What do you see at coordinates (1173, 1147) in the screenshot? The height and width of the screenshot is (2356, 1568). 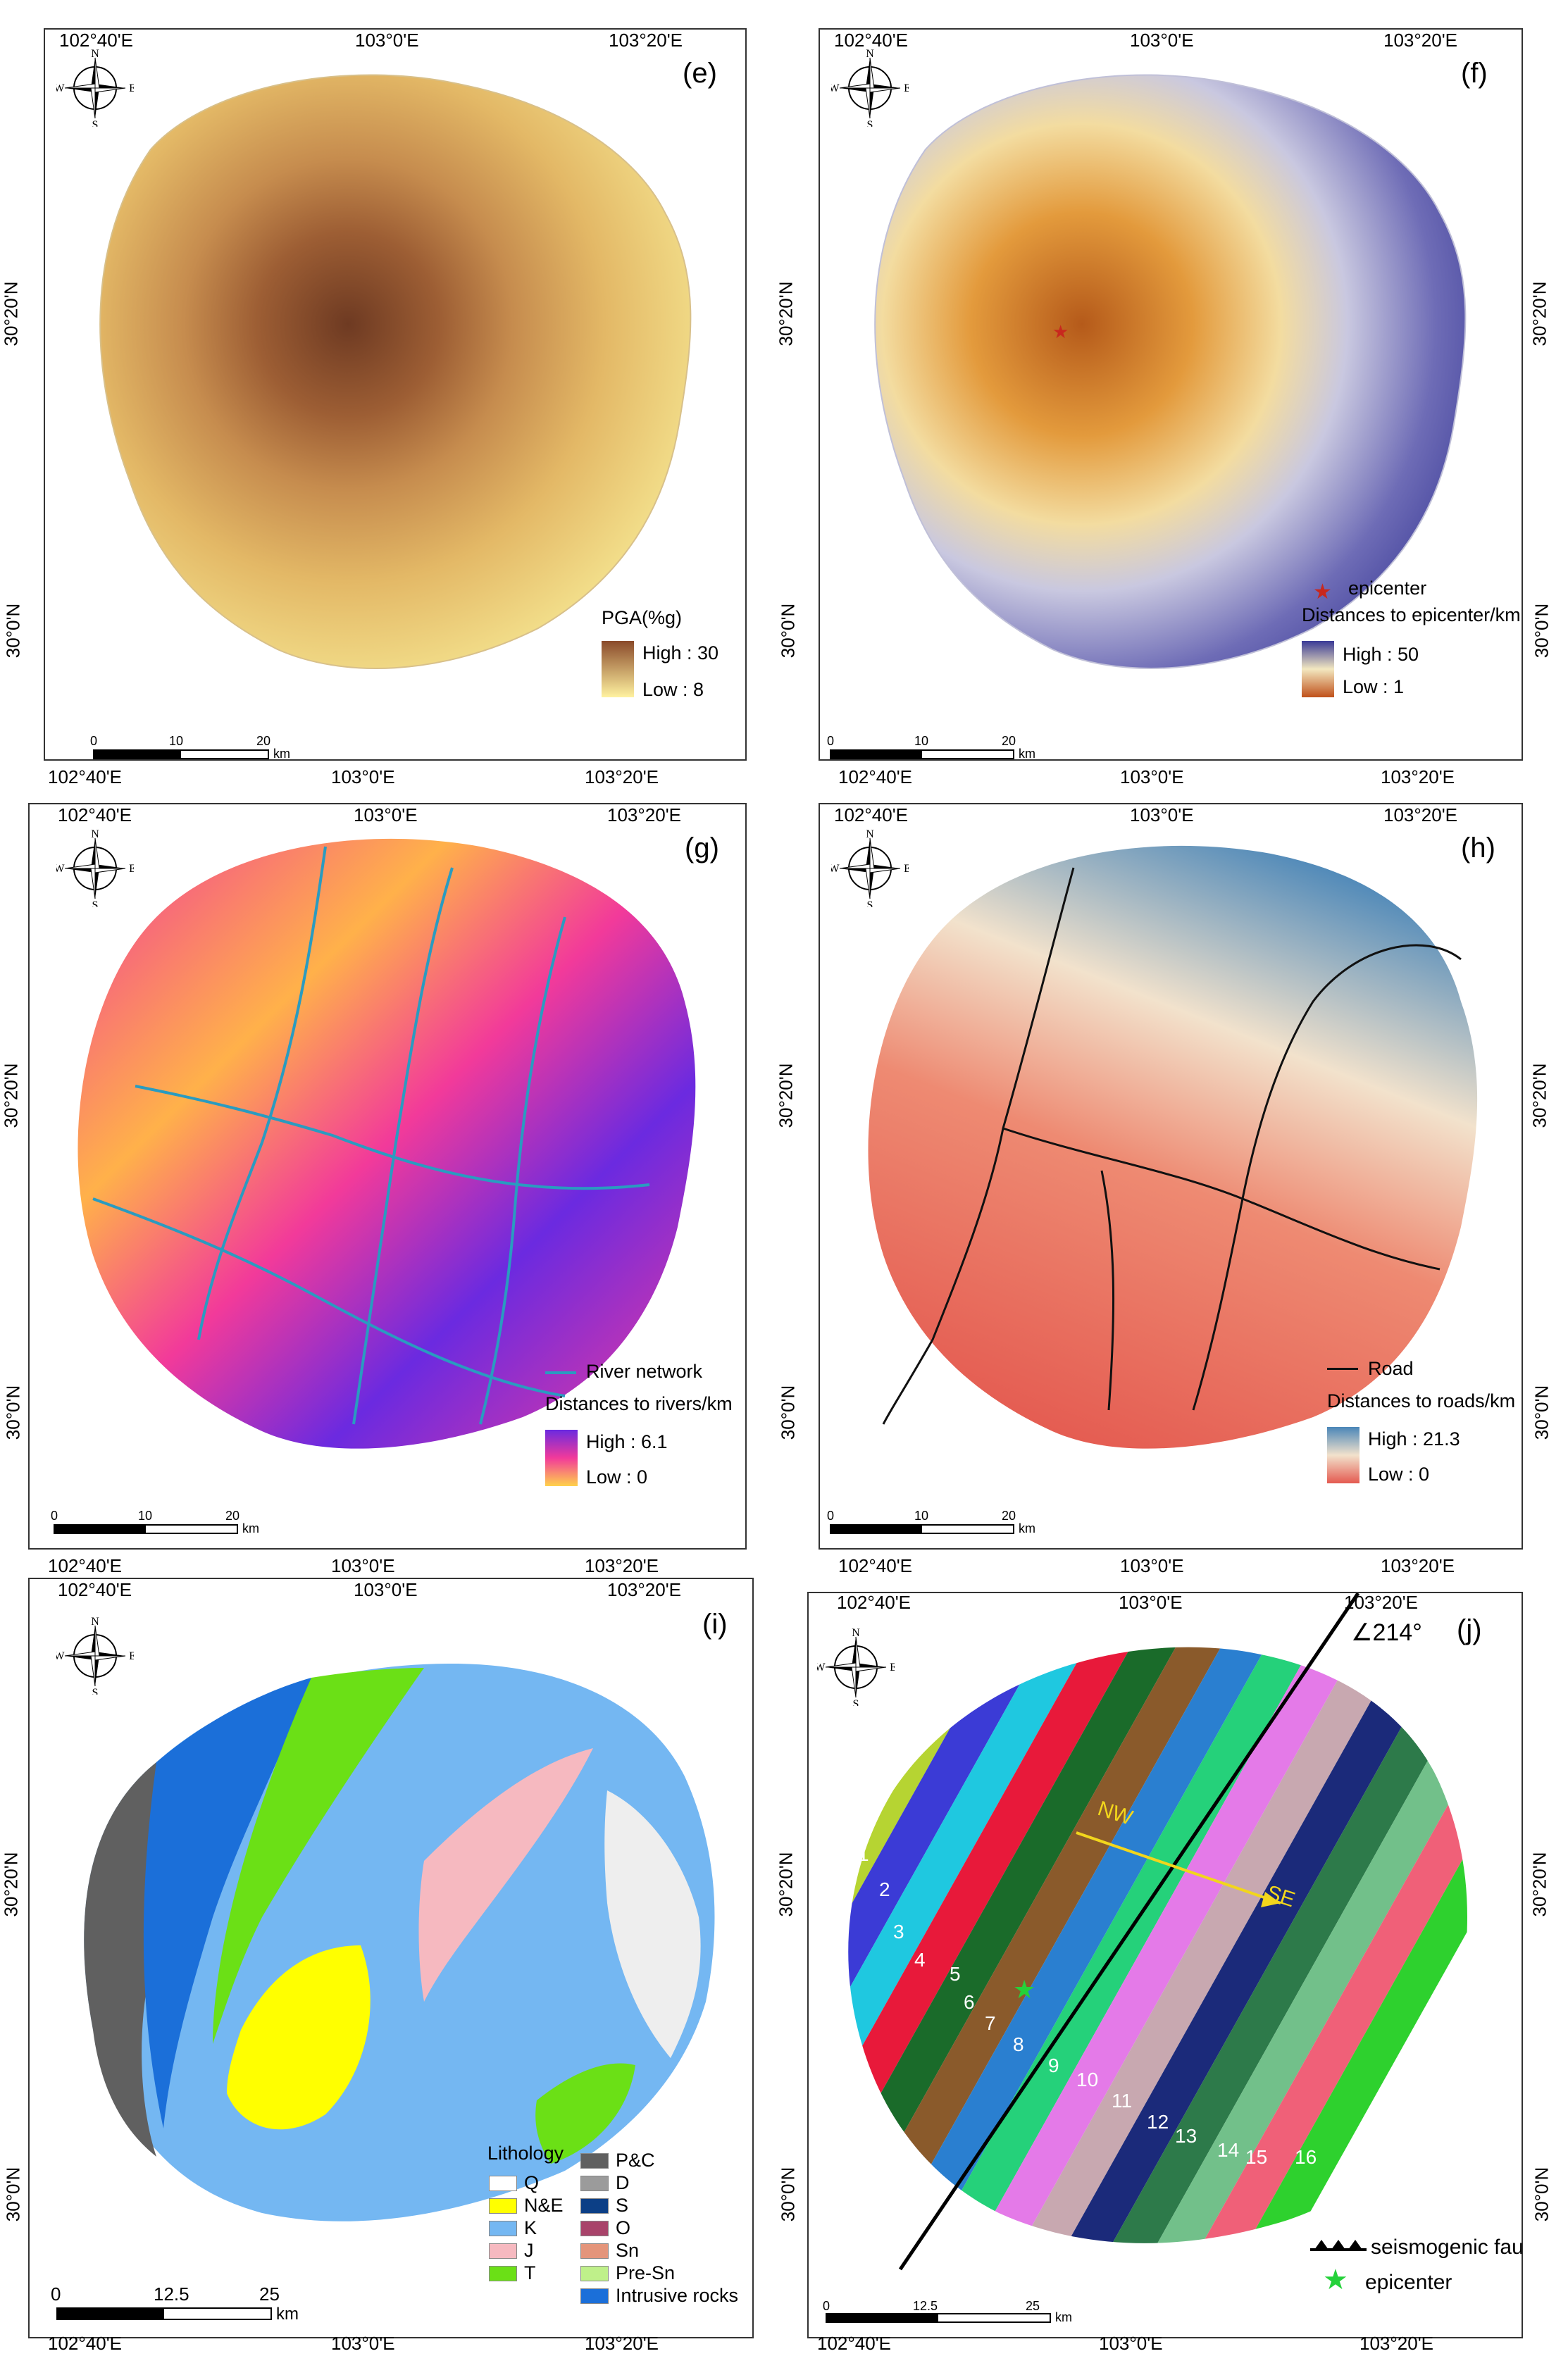 I see `road-distance-map` at bounding box center [1173, 1147].